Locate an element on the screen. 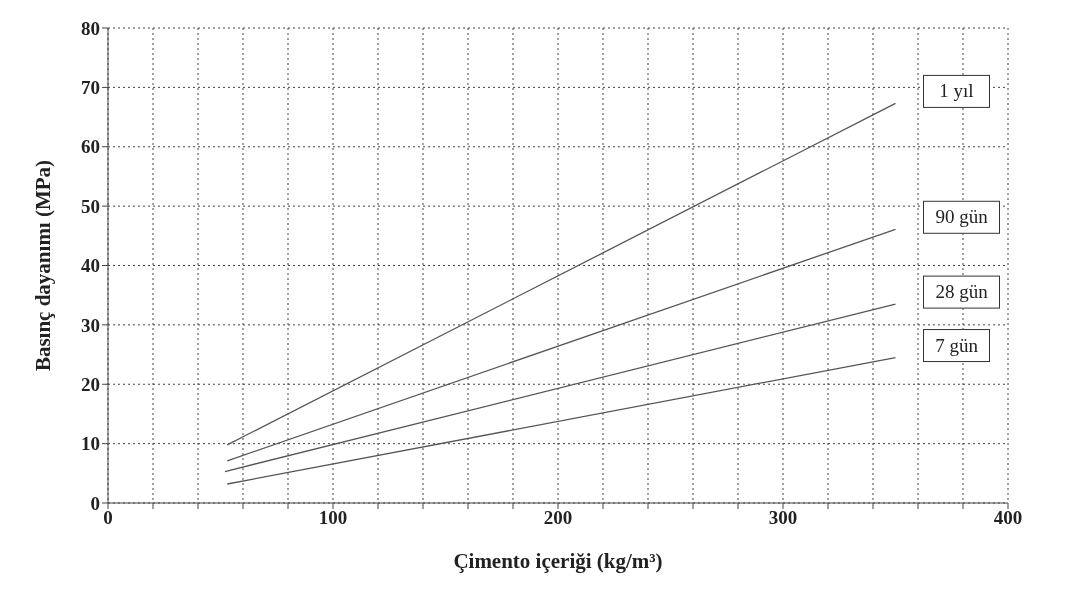 The width and height of the screenshot is (1067, 607). x-axis-title: Çimento içeriği (kg/m³) is located at coordinates (558, 561).